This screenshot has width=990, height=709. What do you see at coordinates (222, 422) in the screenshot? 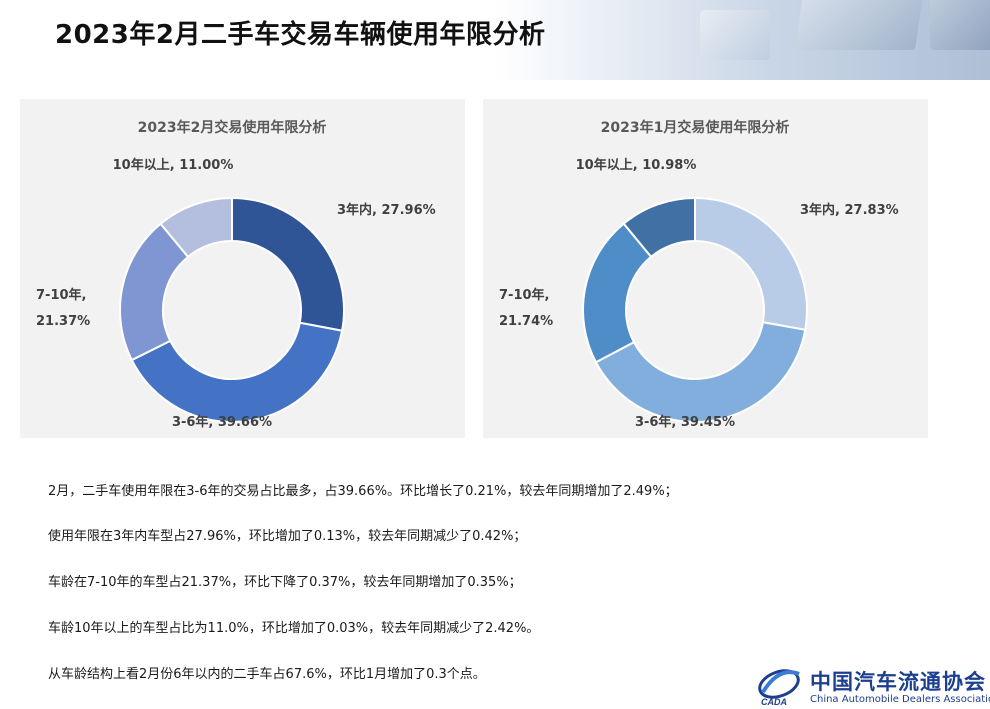
I see `data-label: 3-6年, 39.66%` at bounding box center [222, 422].